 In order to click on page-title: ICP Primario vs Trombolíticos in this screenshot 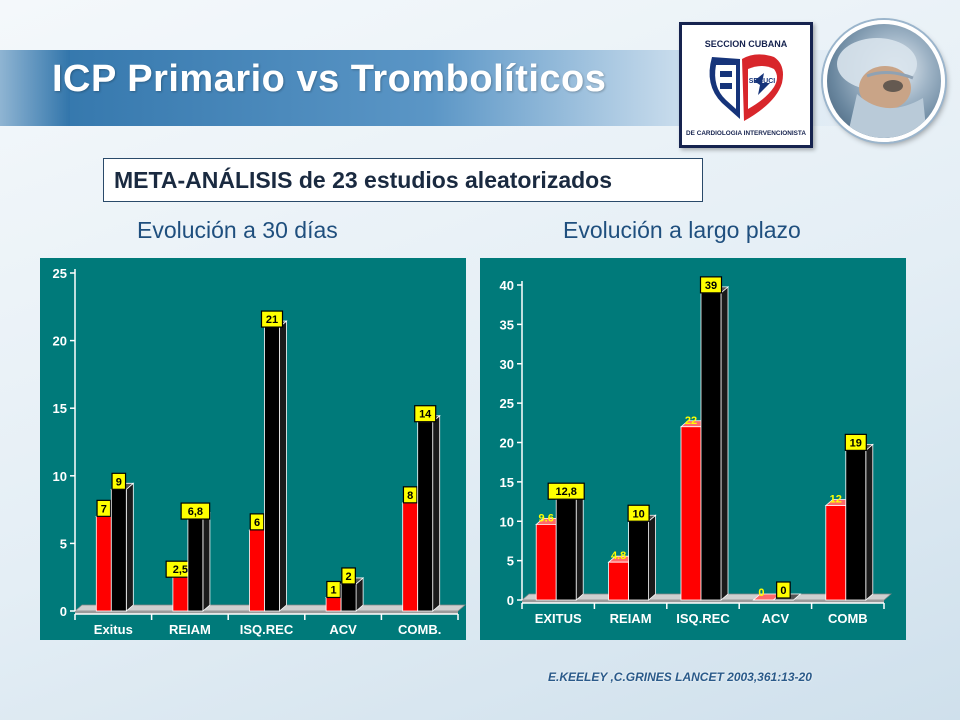, I will do `click(329, 79)`.